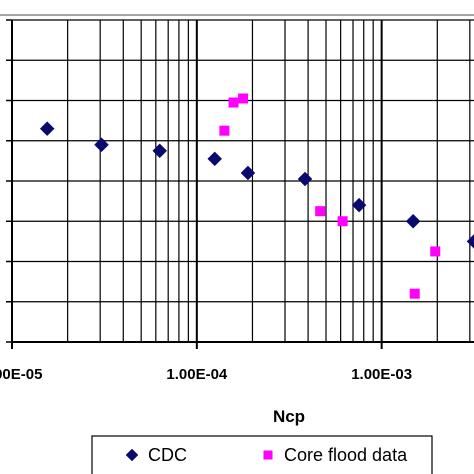 The height and width of the screenshot is (474, 474). Describe the element at coordinates (289, 416) in the screenshot. I see `x-axis-title: Ncp` at that location.